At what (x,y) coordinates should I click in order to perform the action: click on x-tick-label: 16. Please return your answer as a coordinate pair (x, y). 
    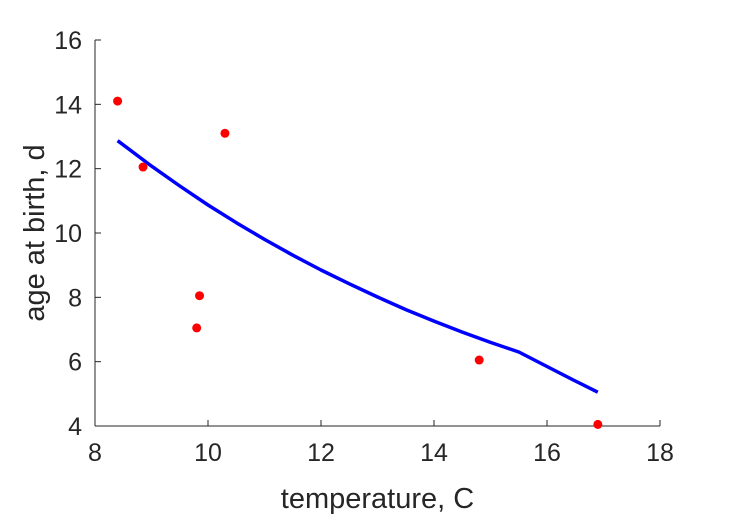
    Looking at the image, I should click on (547, 453).